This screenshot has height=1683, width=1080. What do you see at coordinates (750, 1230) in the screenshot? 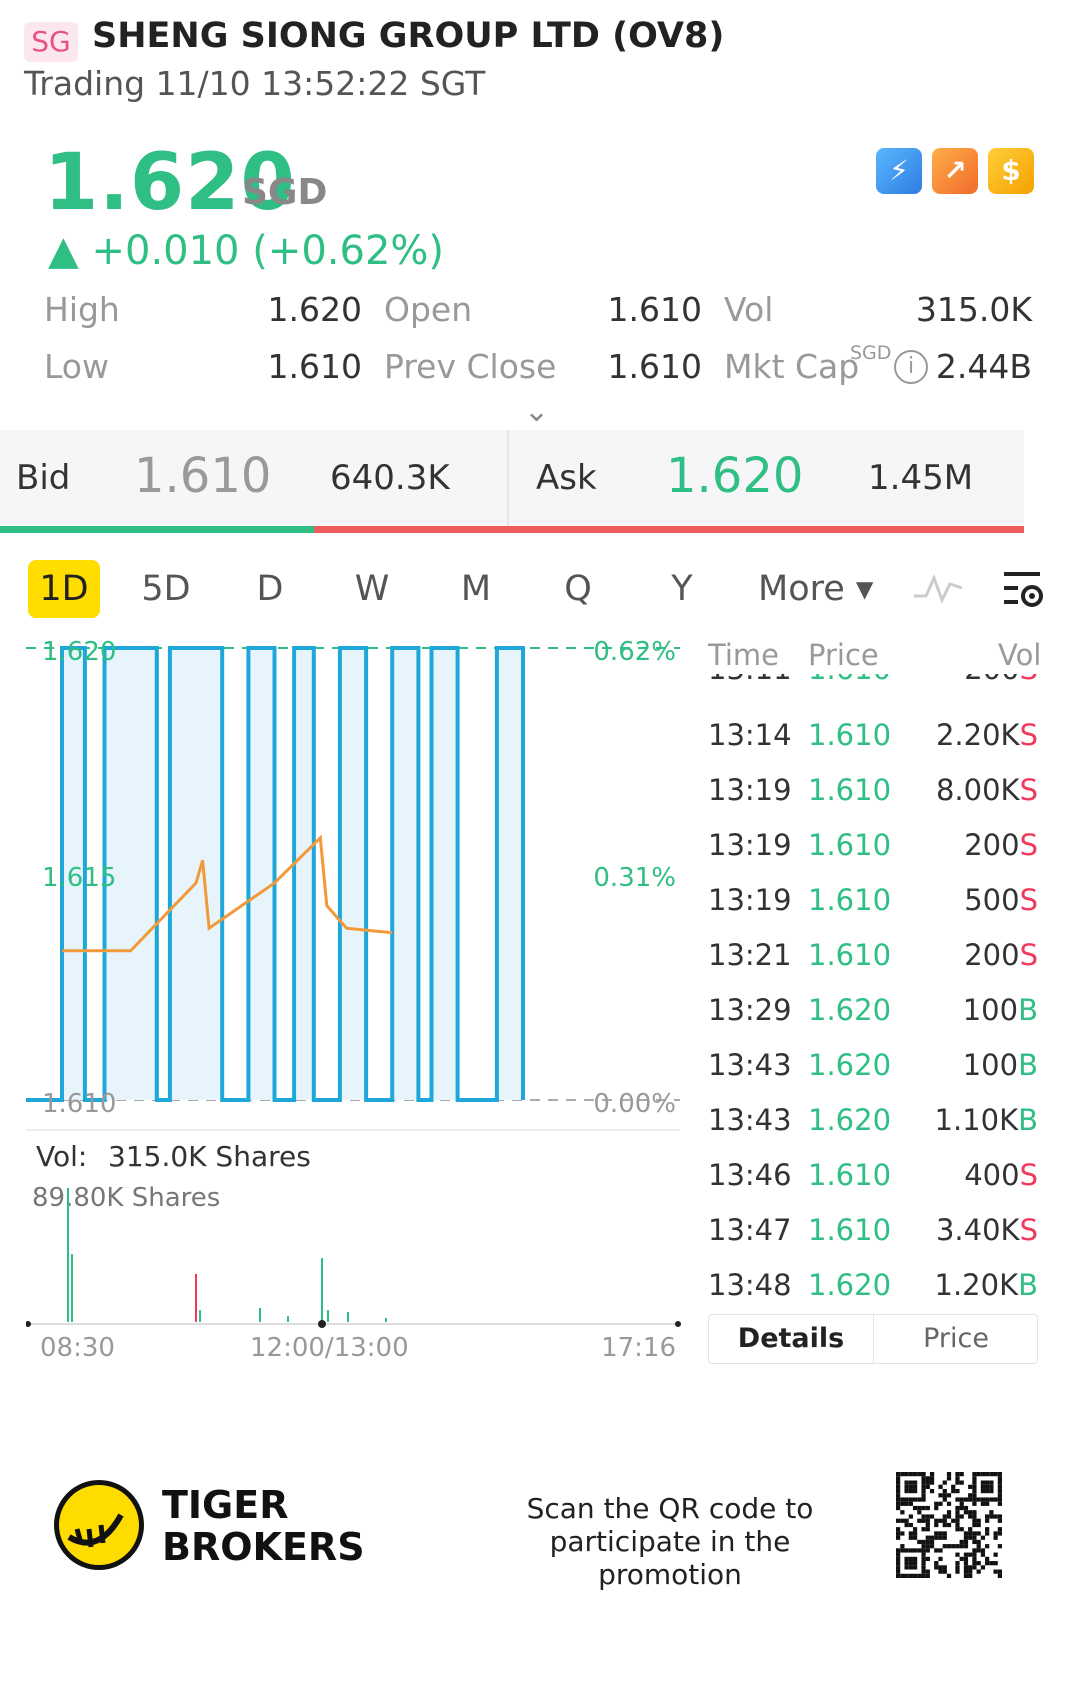
I see `trade-time: 13:47` at bounding box center [750, 1230].